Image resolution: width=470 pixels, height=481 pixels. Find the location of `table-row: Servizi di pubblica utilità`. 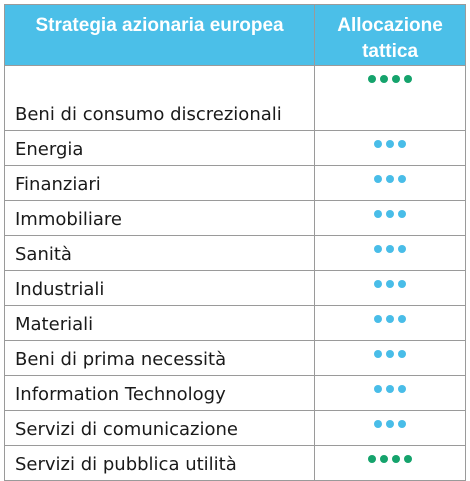

table-row: Servizi di pubblica utilità is located at coordinates (234, 463).